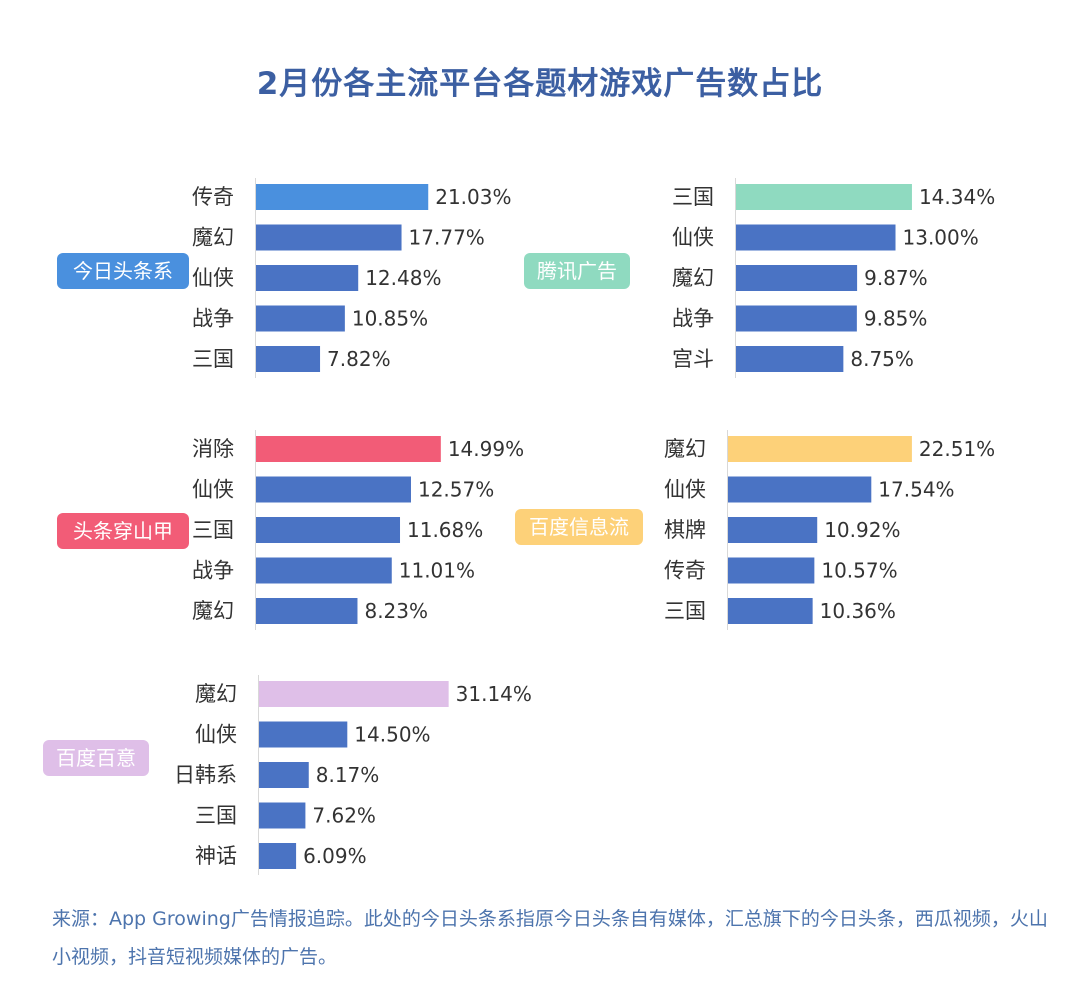 Image resolution: width=1080 pixels, height=987 pixels. Describe the element at coordinates (396, 611) in the screenshot. I see `data-label: 8.23%` at that location.